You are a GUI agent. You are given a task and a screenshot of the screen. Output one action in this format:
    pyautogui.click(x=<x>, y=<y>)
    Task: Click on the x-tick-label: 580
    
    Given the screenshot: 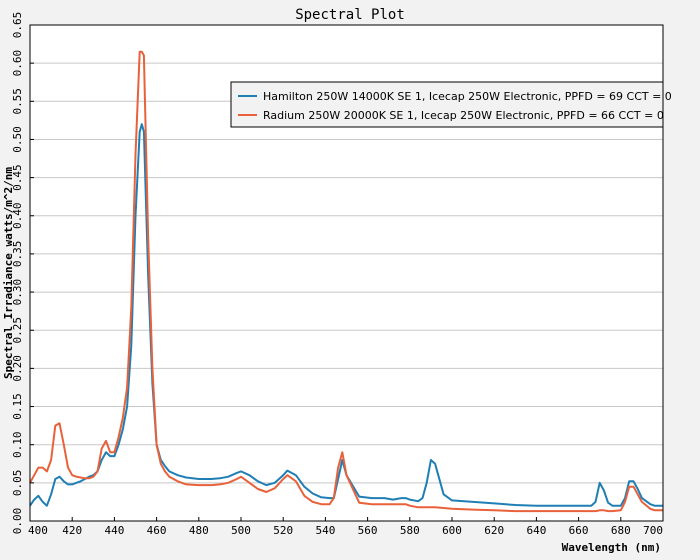 What is the action you would take?
    pyautogui.click(x=410, y=530)
    